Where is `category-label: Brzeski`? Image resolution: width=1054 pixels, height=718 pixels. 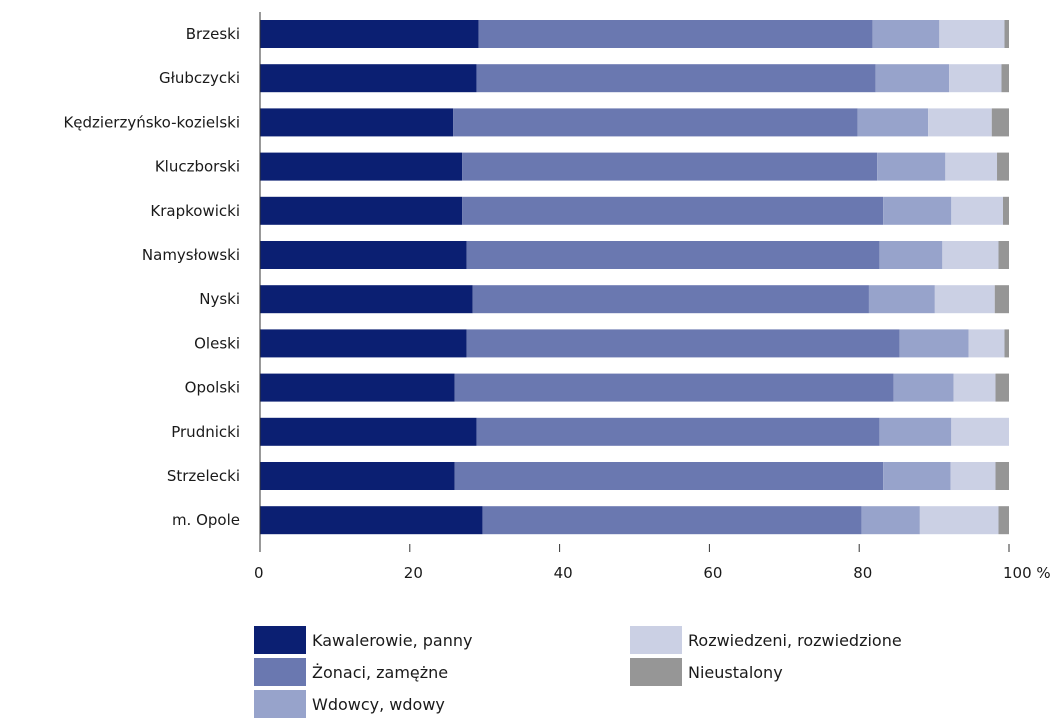
category-label: Brzeski is located at coordinates (213, 34).